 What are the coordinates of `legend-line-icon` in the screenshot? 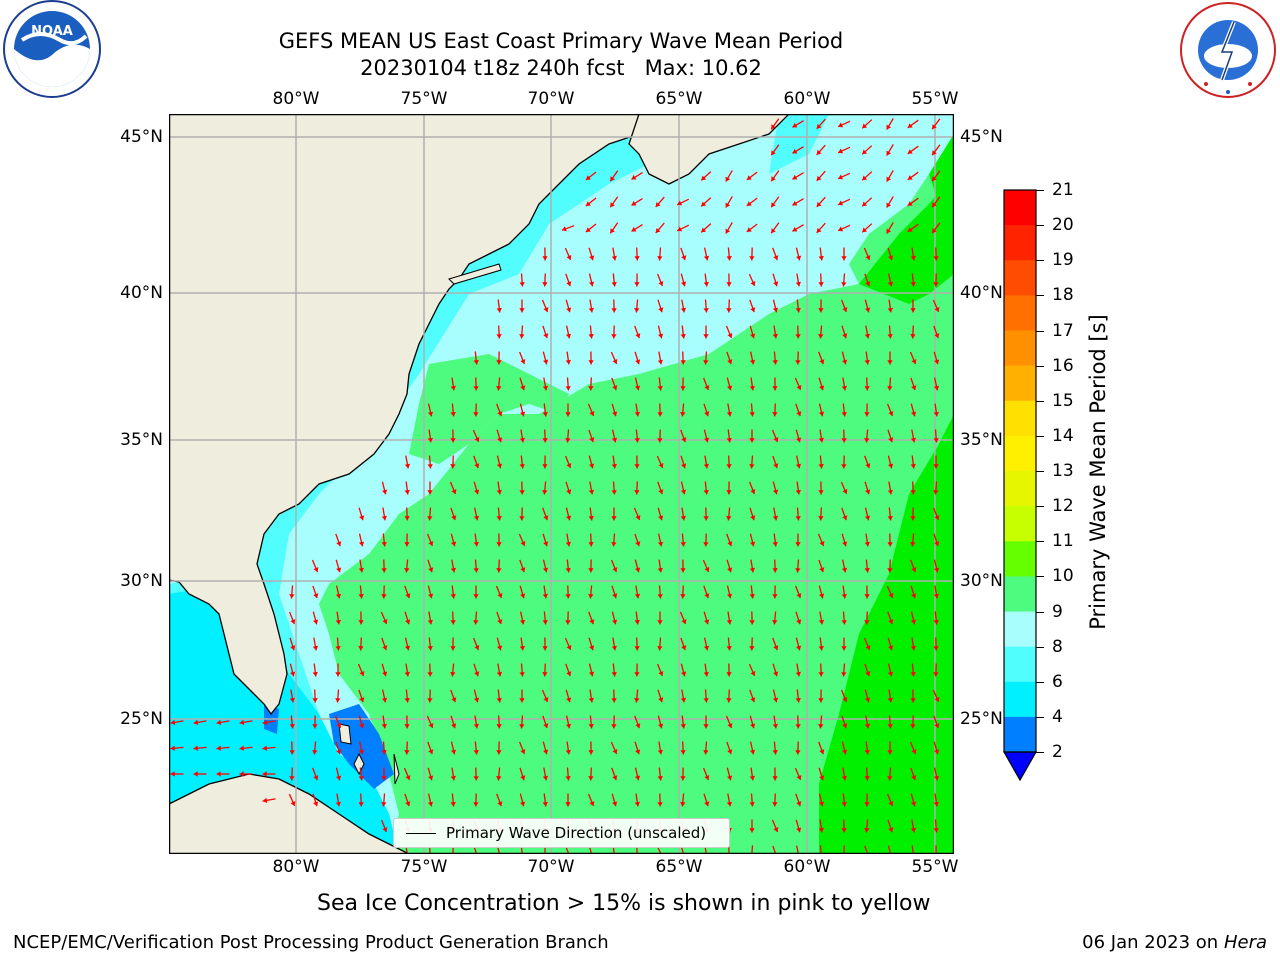 It's located at (421, 833).